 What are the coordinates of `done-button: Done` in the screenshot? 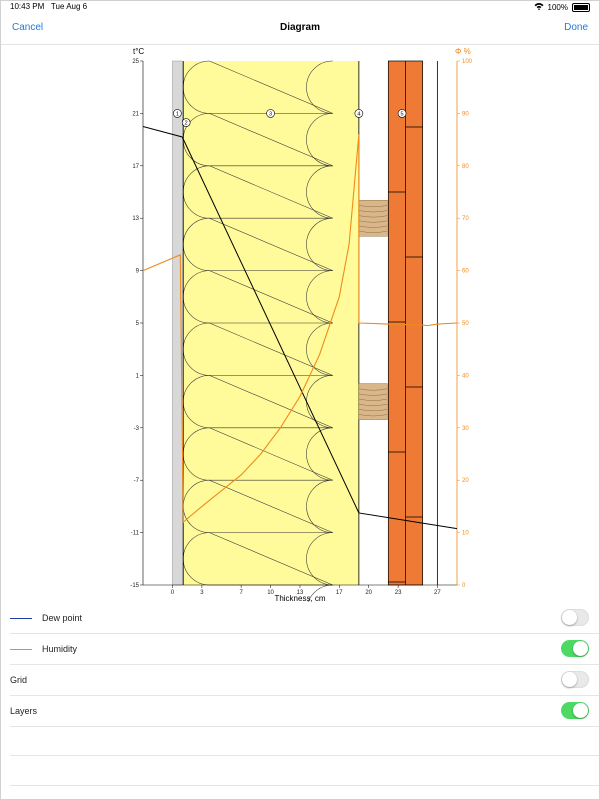 It's located at (576, 27).